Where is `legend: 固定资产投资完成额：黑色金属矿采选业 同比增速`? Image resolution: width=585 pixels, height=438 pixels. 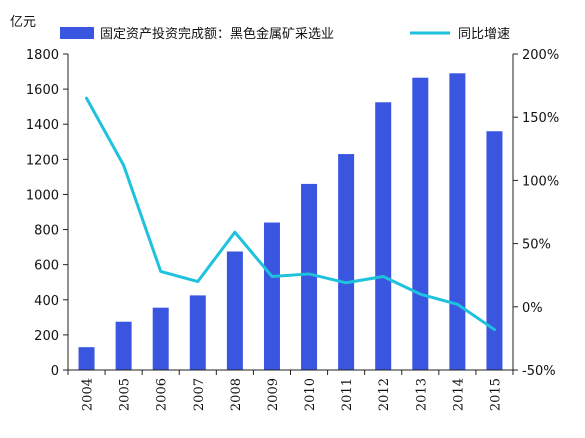
legend: 固定资产投资完成额：黑色金属矿采选业 同比增速 is located at coordinates (285, 34).